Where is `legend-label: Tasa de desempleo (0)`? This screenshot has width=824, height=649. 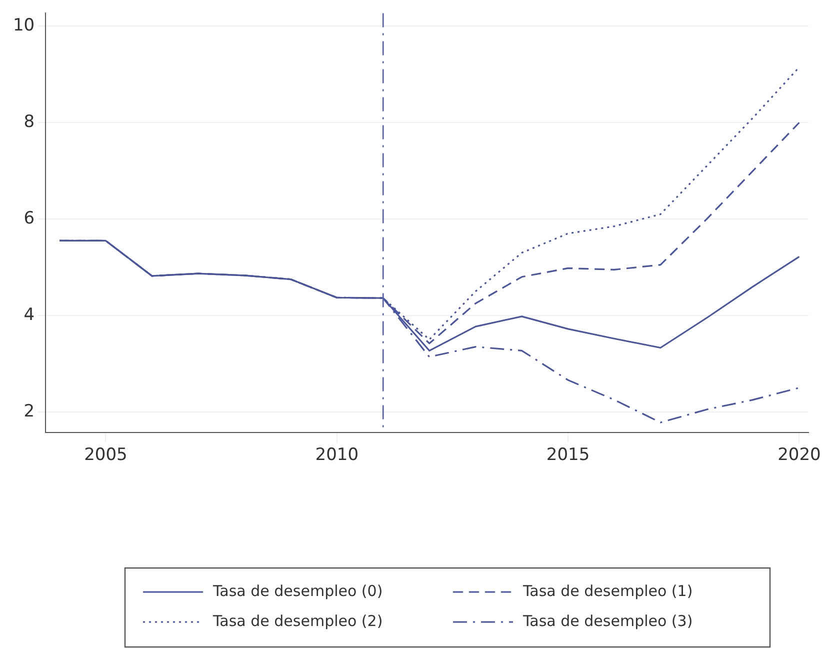
legend-label: Tasa de desempleo (0) is located at coordinates (297, 591).